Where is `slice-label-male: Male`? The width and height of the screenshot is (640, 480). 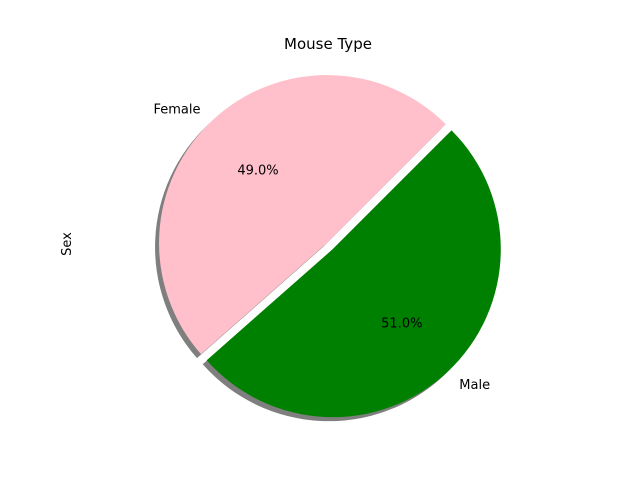 slice-label-male: Male is located at coordinates (474, 385).